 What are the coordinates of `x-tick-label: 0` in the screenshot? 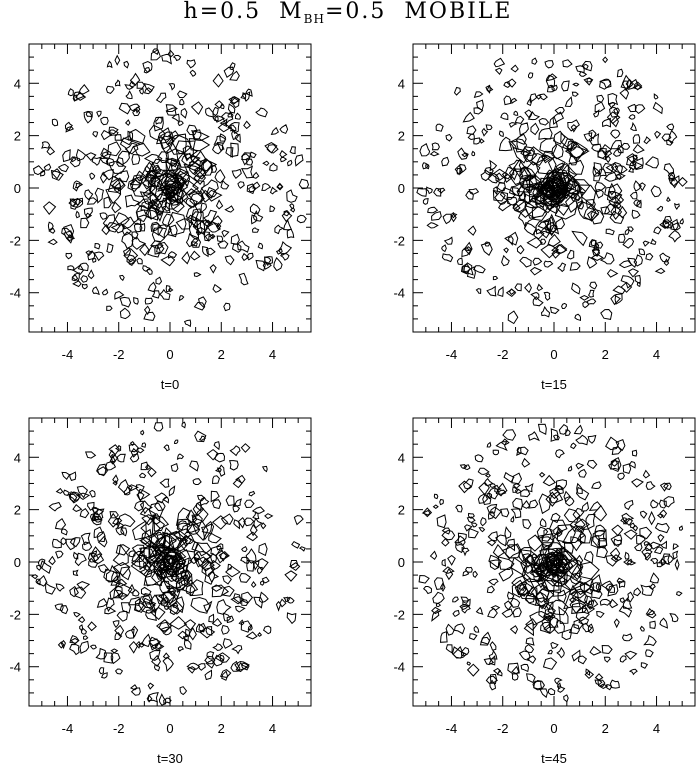 It's located at (169, 354).